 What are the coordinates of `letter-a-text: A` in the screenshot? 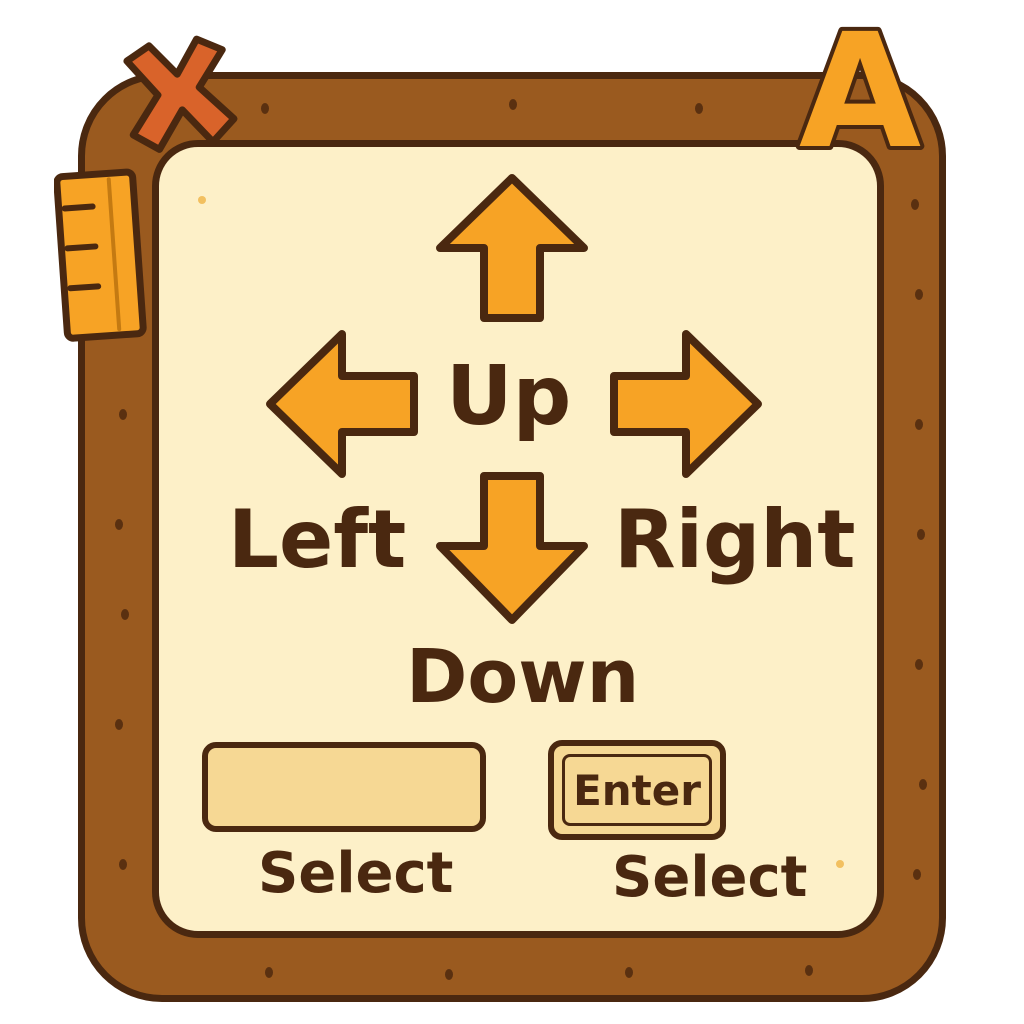 It's located at (860, 90).